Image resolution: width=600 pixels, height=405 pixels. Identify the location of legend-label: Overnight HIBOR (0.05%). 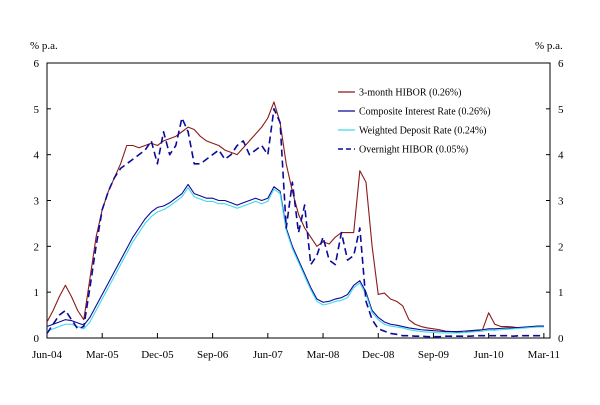
(413, 150).